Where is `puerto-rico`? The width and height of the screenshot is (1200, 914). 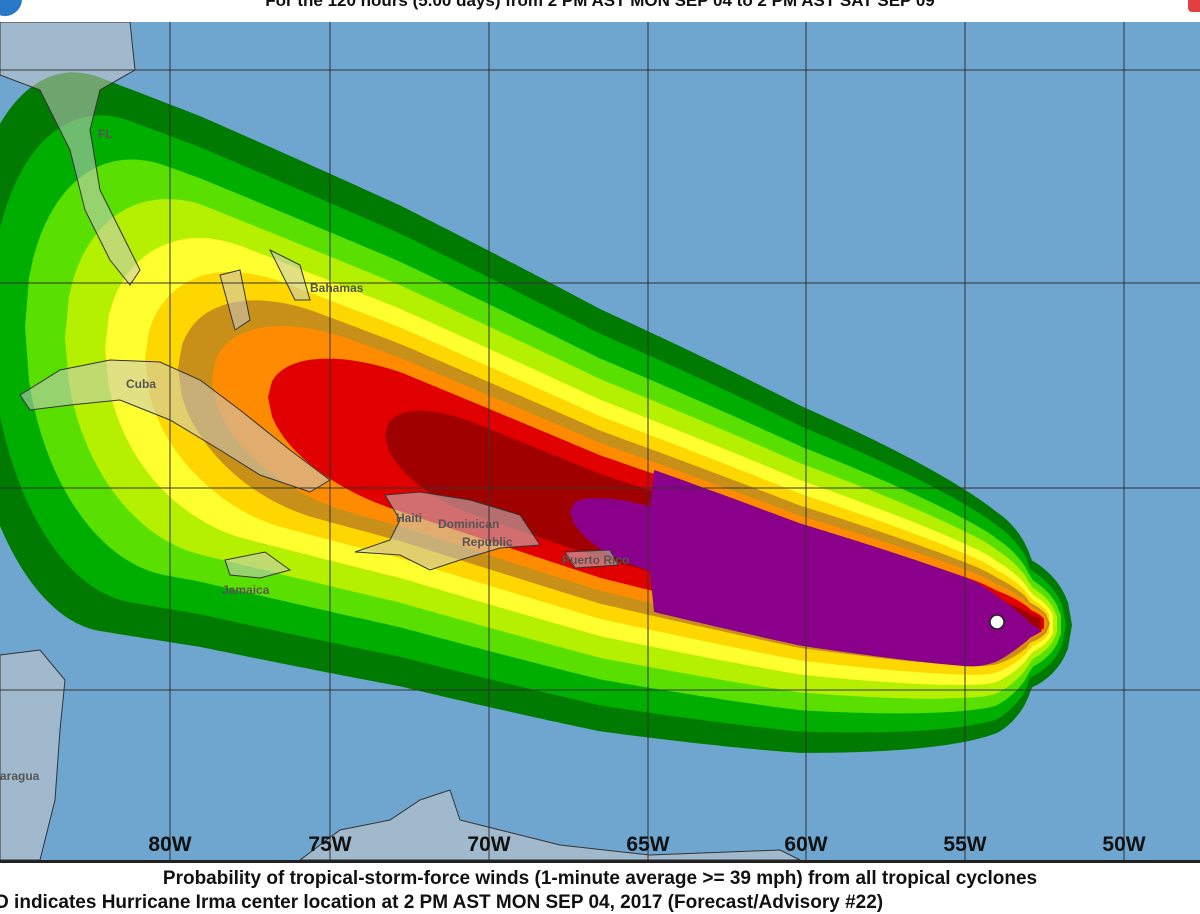
puerto-rico is located at coordinates (591, 559).